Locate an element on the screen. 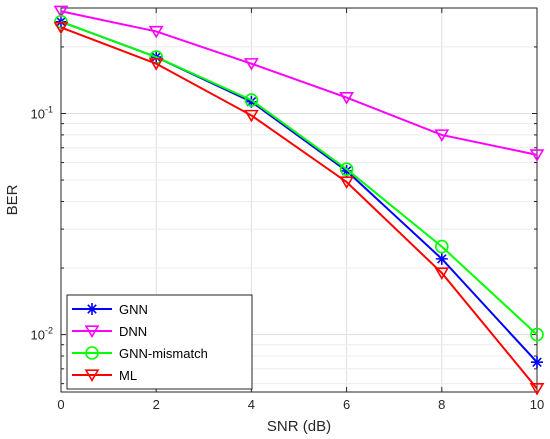 The height and width of the screenshot is (439, 550). x-tick-label: 10 is located at coordinates (537, 404).